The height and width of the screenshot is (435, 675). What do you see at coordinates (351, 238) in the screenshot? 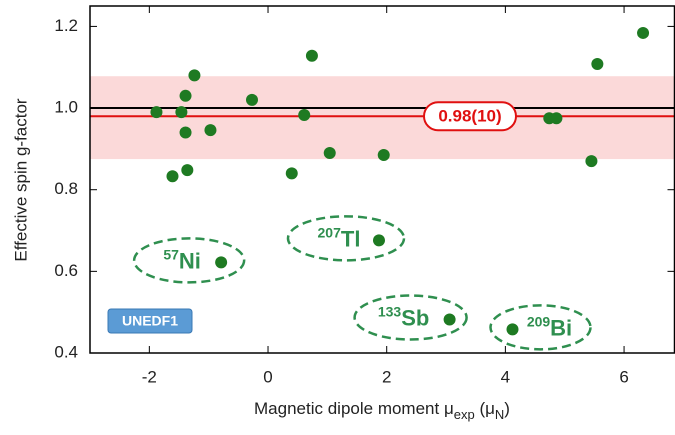
I see `element-symbol: Tl` at bounding box center [351, 238].